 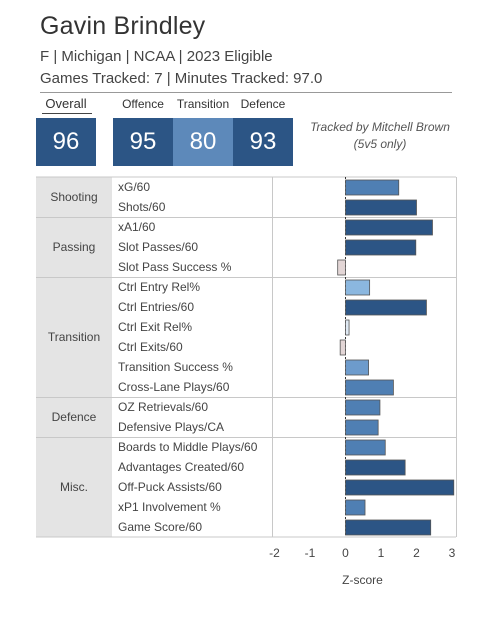 What do you see at coordinates (174, 387) in the screenshot?
I see `metric-label: Cross-Lane Plays/60` at bounding box center [174, 387].